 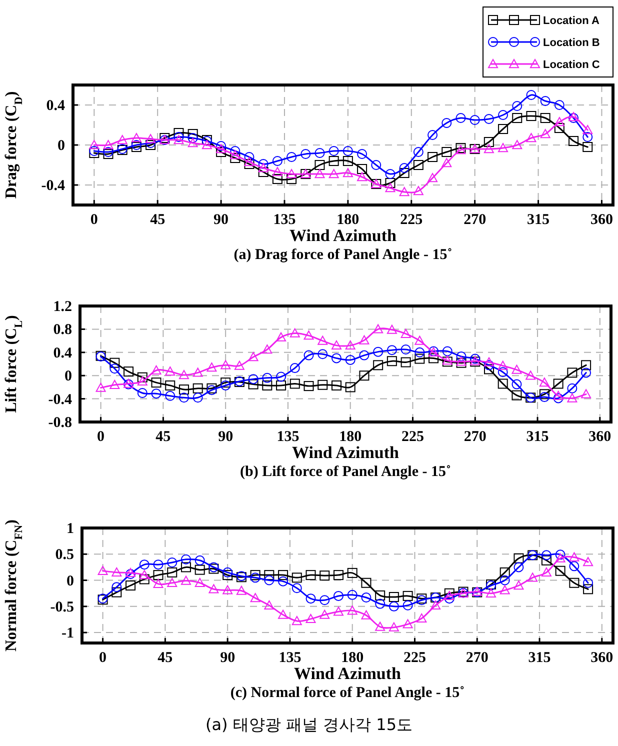 What do you see at coordinates (571, 65) in the screenshot?
I see `legend-label: Location C` at bounding box center [571, 65].